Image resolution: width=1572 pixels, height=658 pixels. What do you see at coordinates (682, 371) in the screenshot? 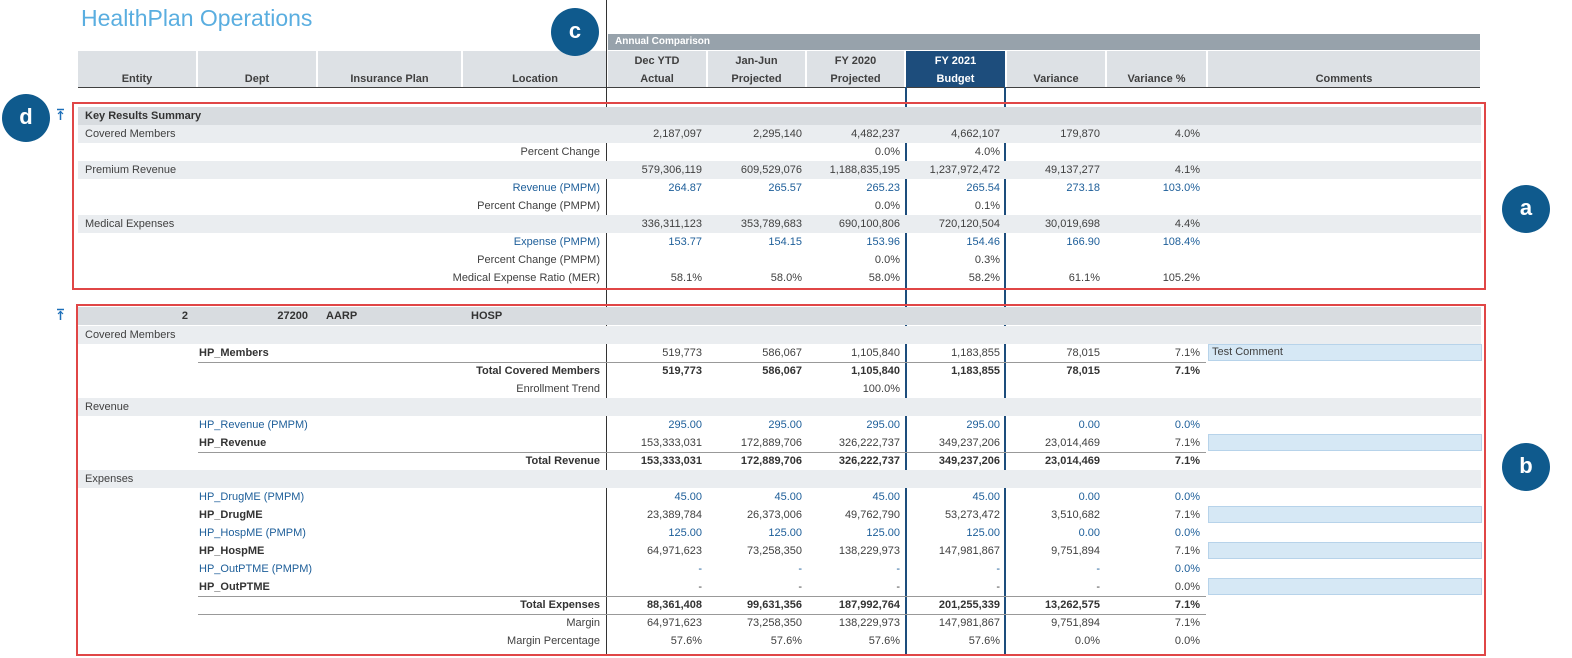
I see `cell-value: 519,773` at bounding box center [682, 371].